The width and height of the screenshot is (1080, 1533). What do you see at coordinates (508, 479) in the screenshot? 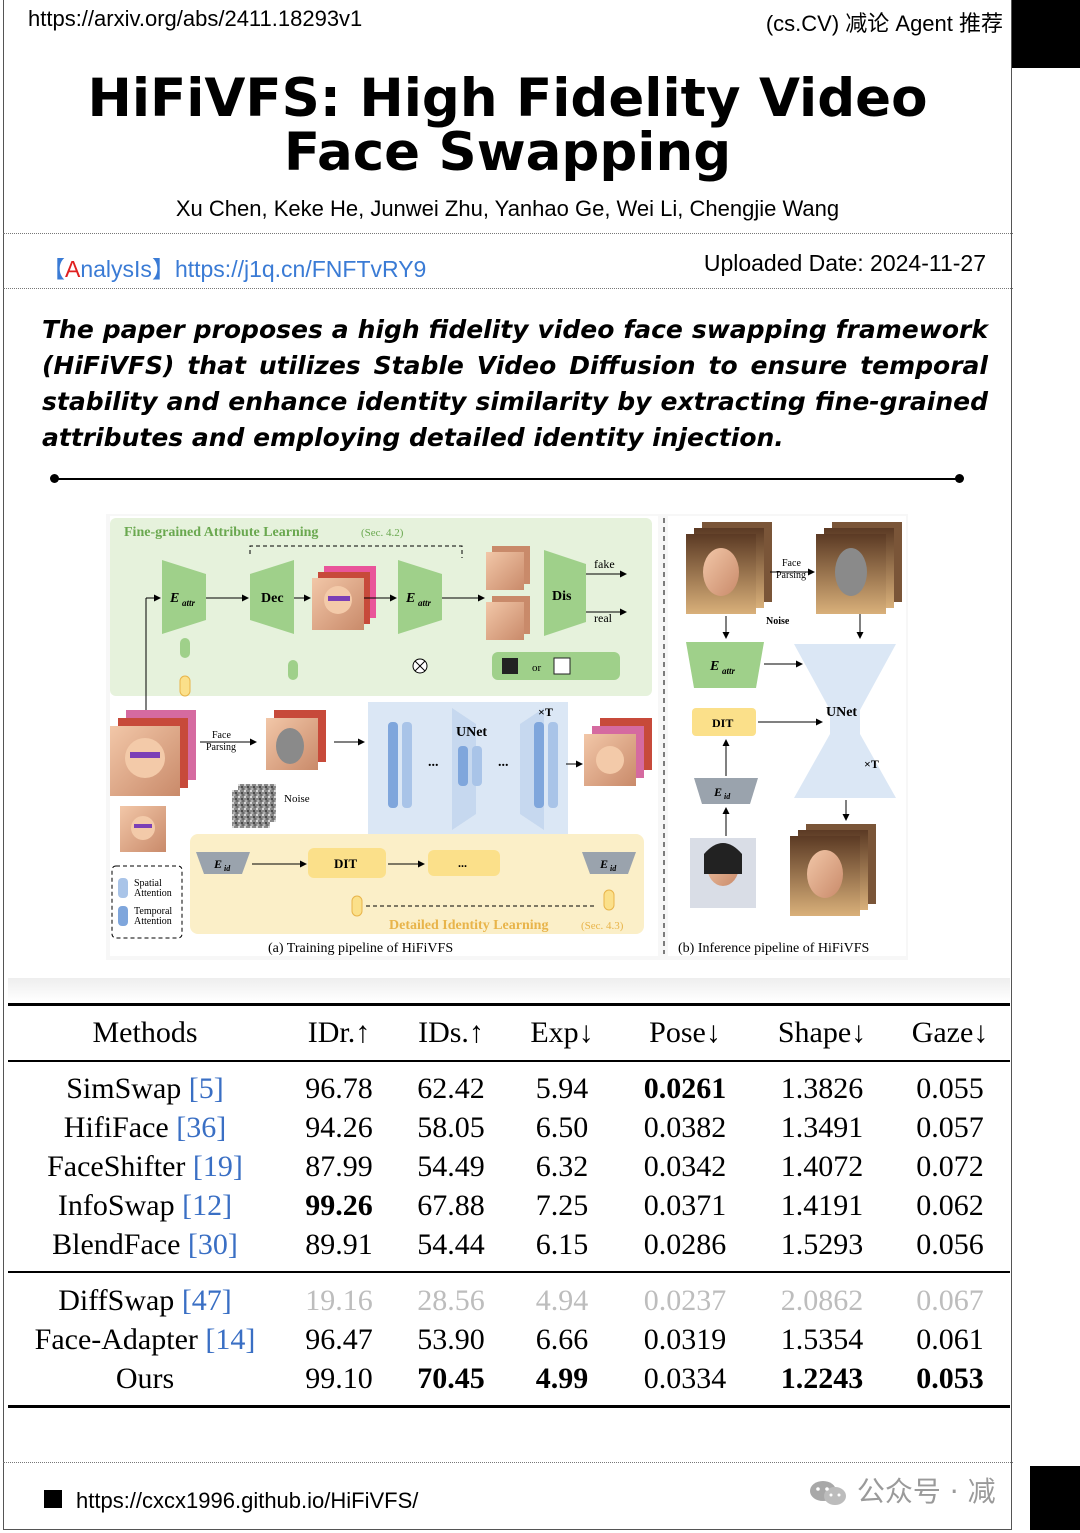
I see `section-rule` at bounding box center [508, 479].